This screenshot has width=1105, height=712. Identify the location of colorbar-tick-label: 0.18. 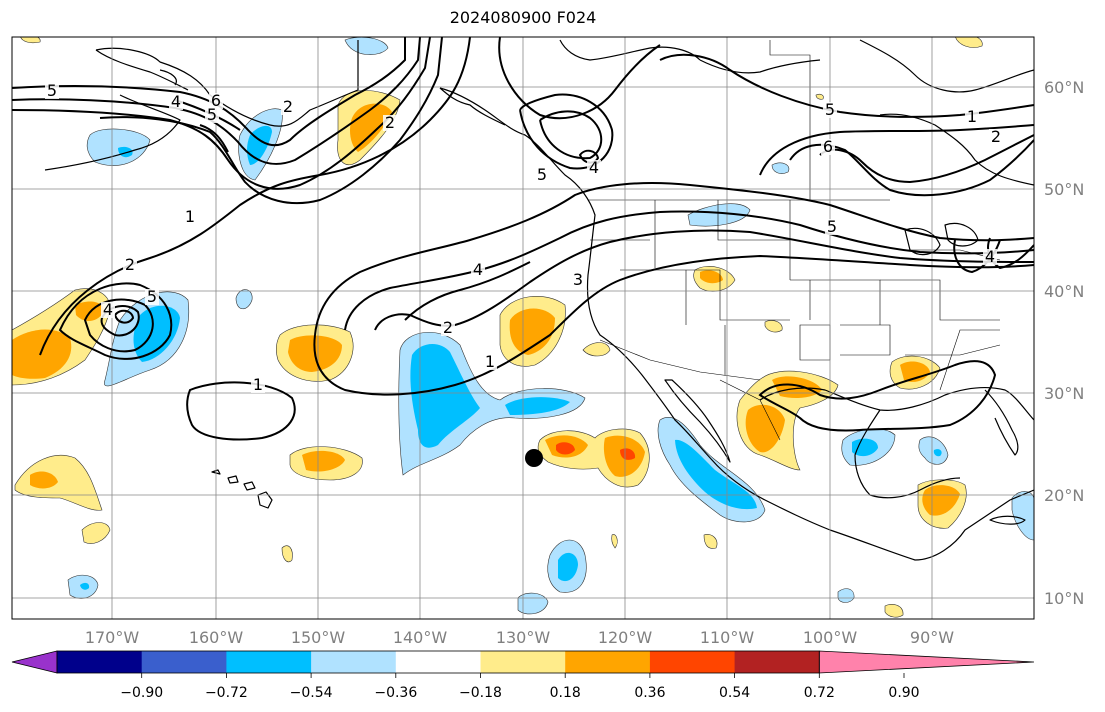
(565, 693).